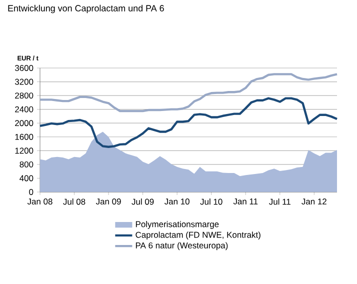 The width and height of the screenshot is (357, 284). Describe the element at coordinates (39, 201) in the screenshot. I see `x-tick-label: Jan 08` at that location.